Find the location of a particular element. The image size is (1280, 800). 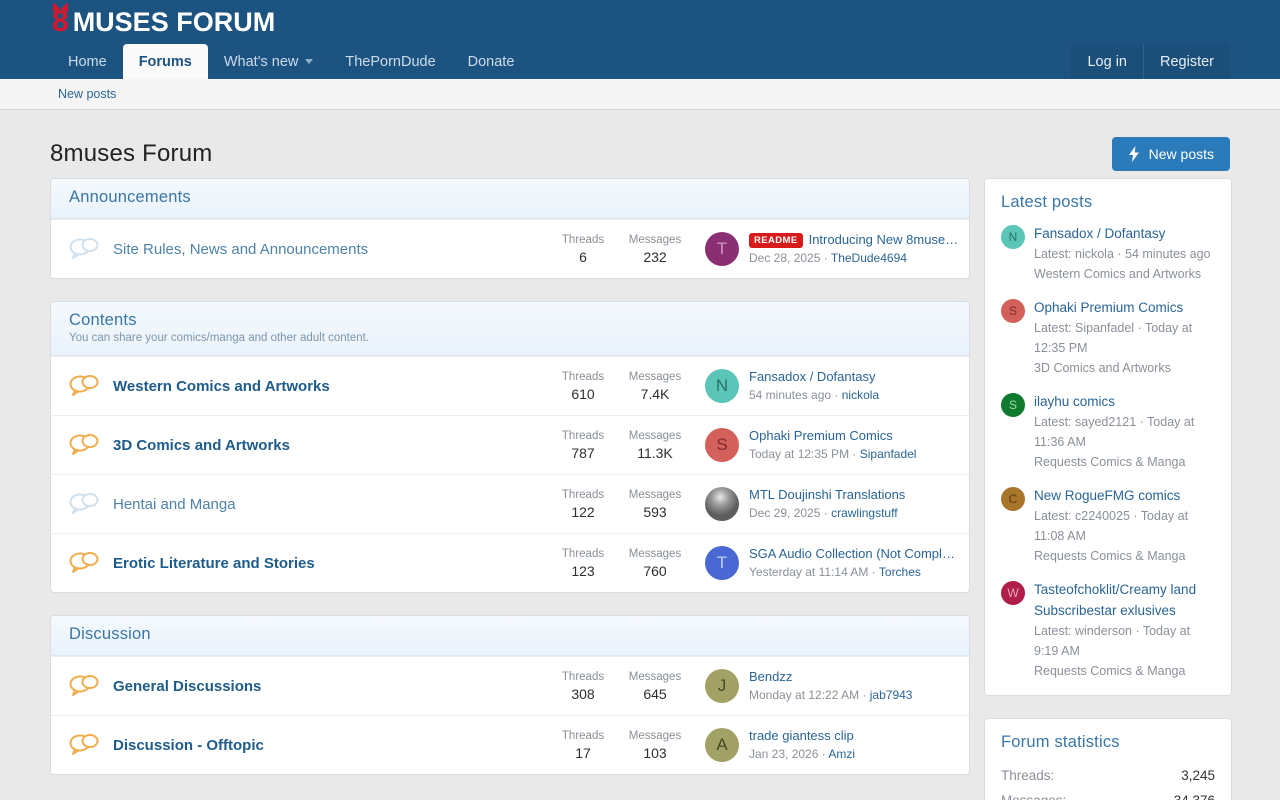

avatar: W is located at coordinates (1013, 593).